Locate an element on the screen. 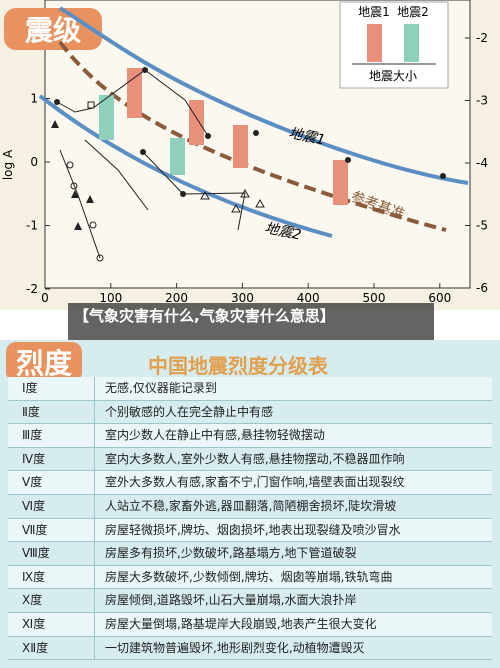 The width and height of the screenshot is (500, 668). table-row: Ⅴ度 室外大多数人有感,家畜不宁,门窗作响,墙壁表面出现裂纹 is located at coordinates (250, 483).